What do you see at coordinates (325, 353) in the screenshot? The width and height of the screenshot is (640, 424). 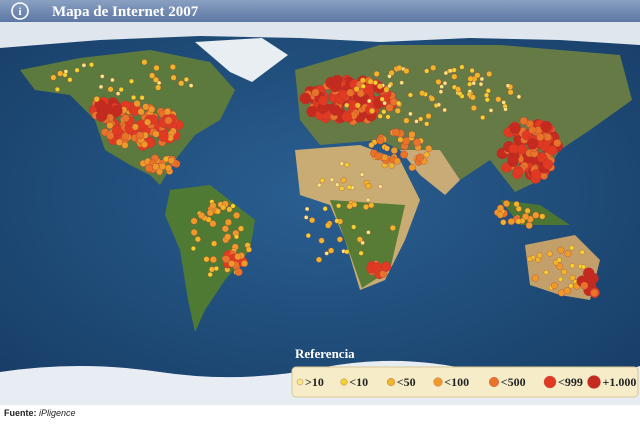 I see `legend-title: Referencia` at bounding box center [325, 353].